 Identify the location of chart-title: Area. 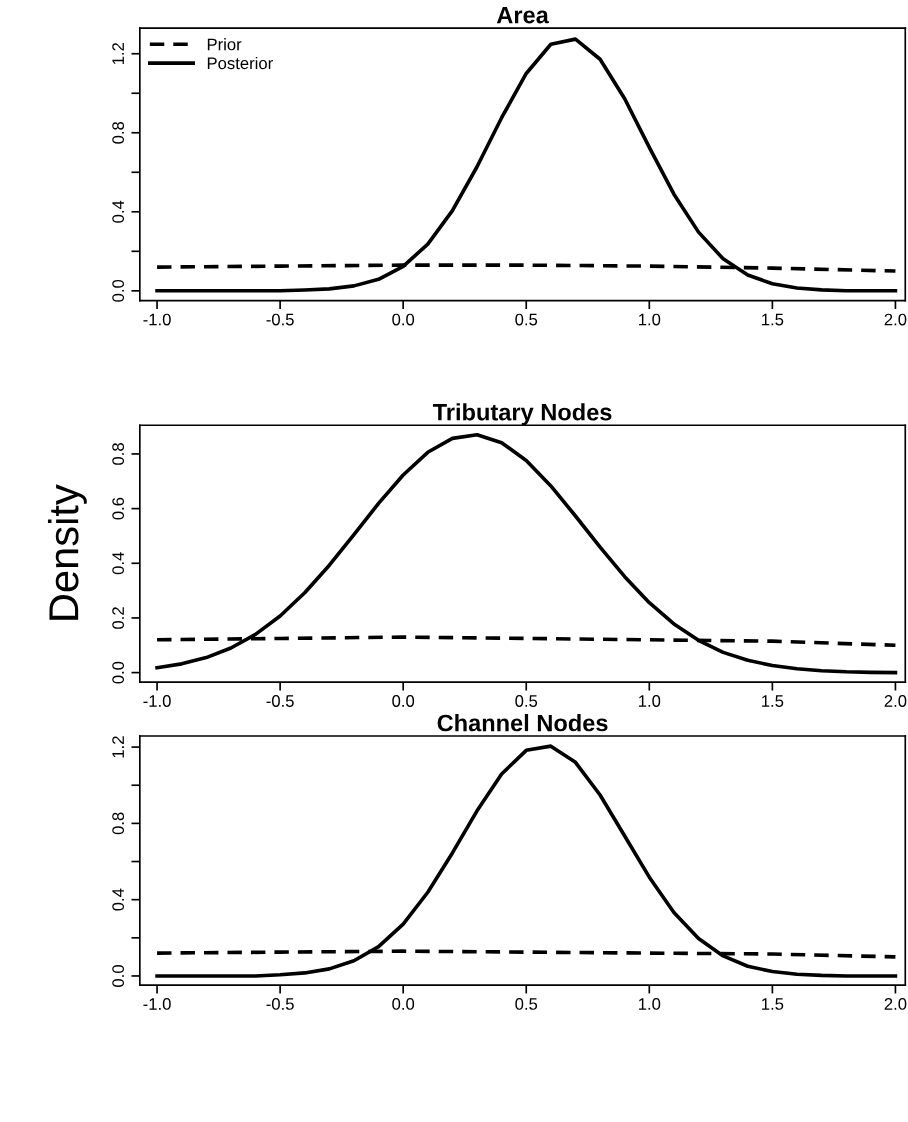
(522, 15).